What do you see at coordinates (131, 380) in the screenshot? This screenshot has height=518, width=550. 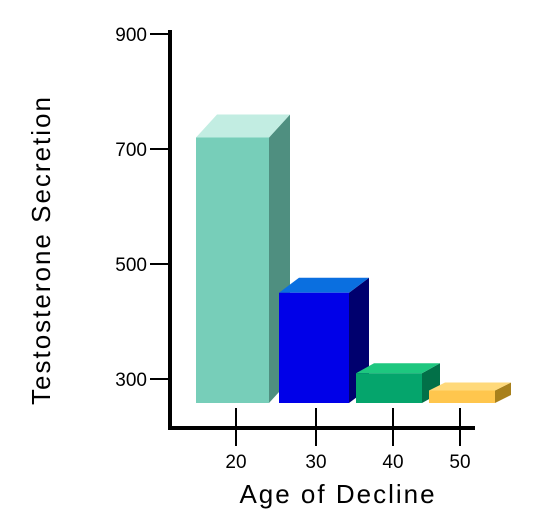 I see `y-tick-label: 300` at bounding box center [131, 380].